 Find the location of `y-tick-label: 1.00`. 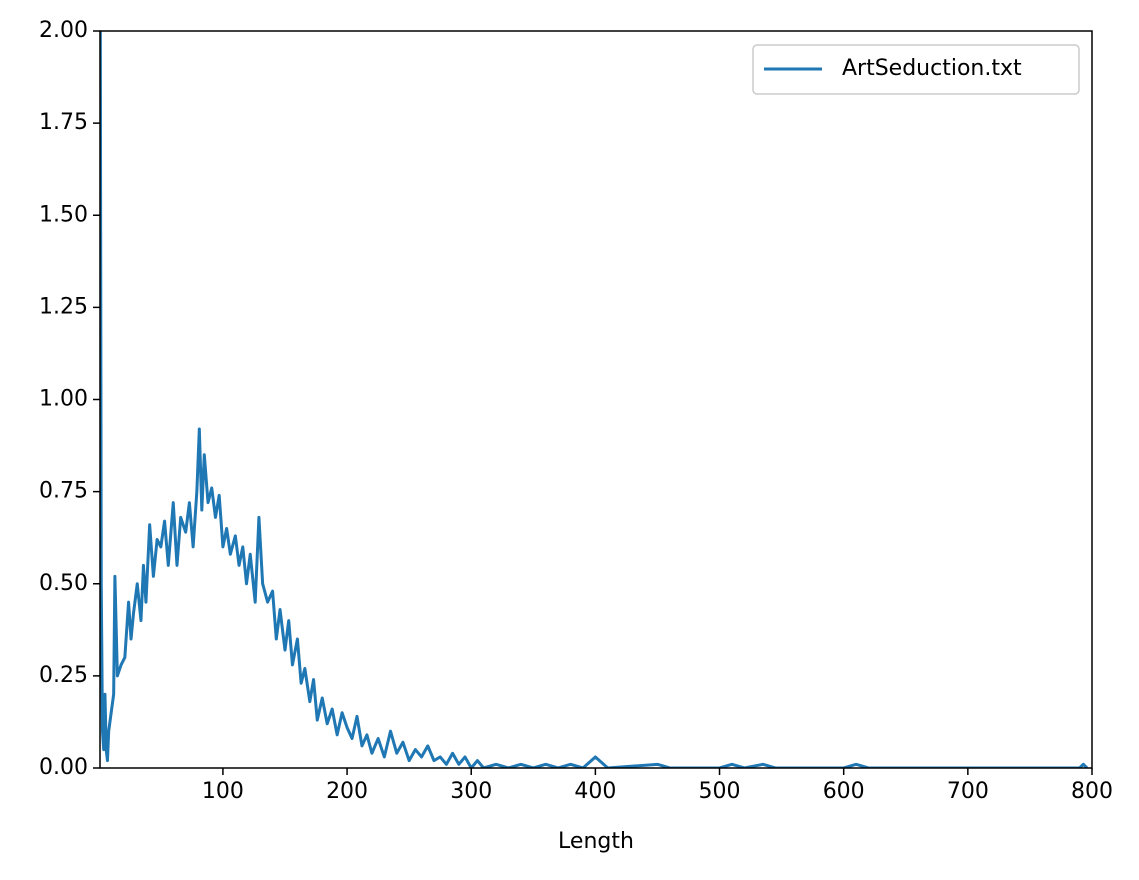

y-tick-label: 1.00 is located at coordinates (63, 399).